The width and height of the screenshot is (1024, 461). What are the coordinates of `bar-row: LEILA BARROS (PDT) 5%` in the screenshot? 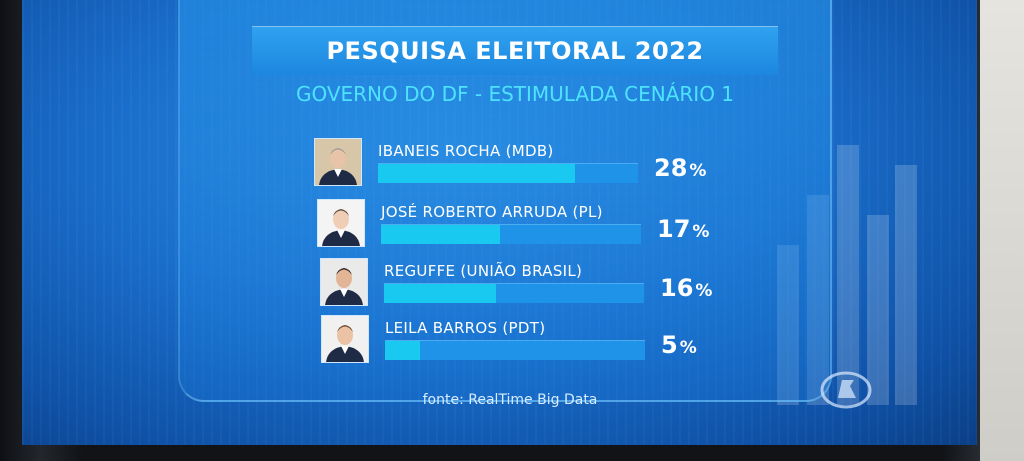 It's located at (531, 340).